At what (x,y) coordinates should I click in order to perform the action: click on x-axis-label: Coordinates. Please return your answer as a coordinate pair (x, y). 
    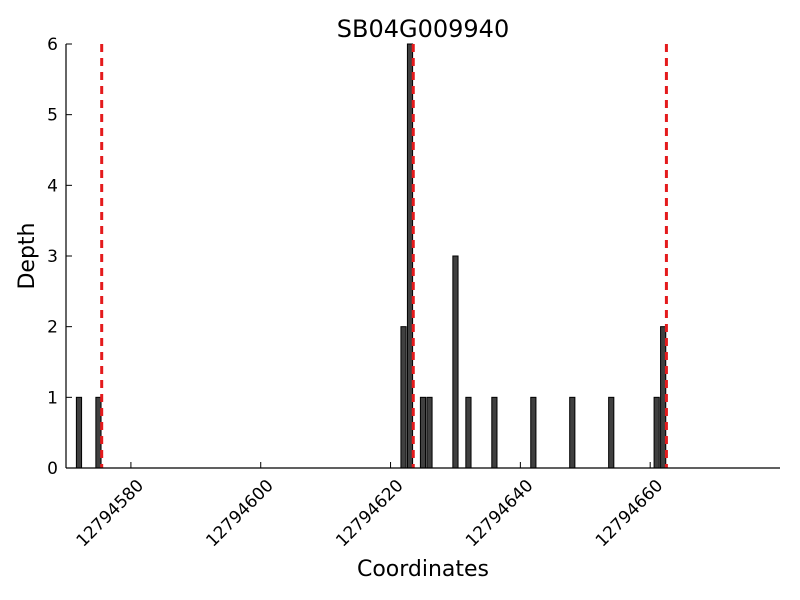
    Looking at the image, I should click on (423, 569).